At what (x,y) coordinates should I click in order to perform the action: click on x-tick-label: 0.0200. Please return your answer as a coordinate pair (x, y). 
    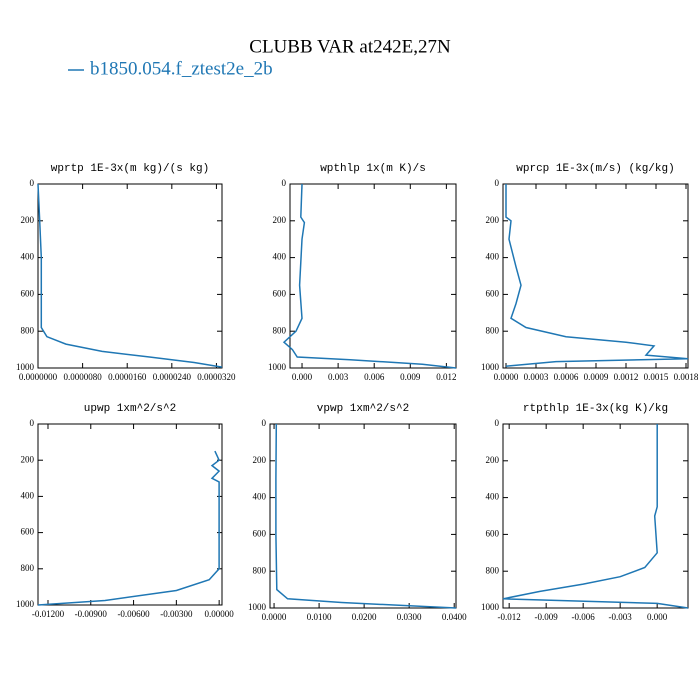
    Looking at the image, I should click on (364, 617).